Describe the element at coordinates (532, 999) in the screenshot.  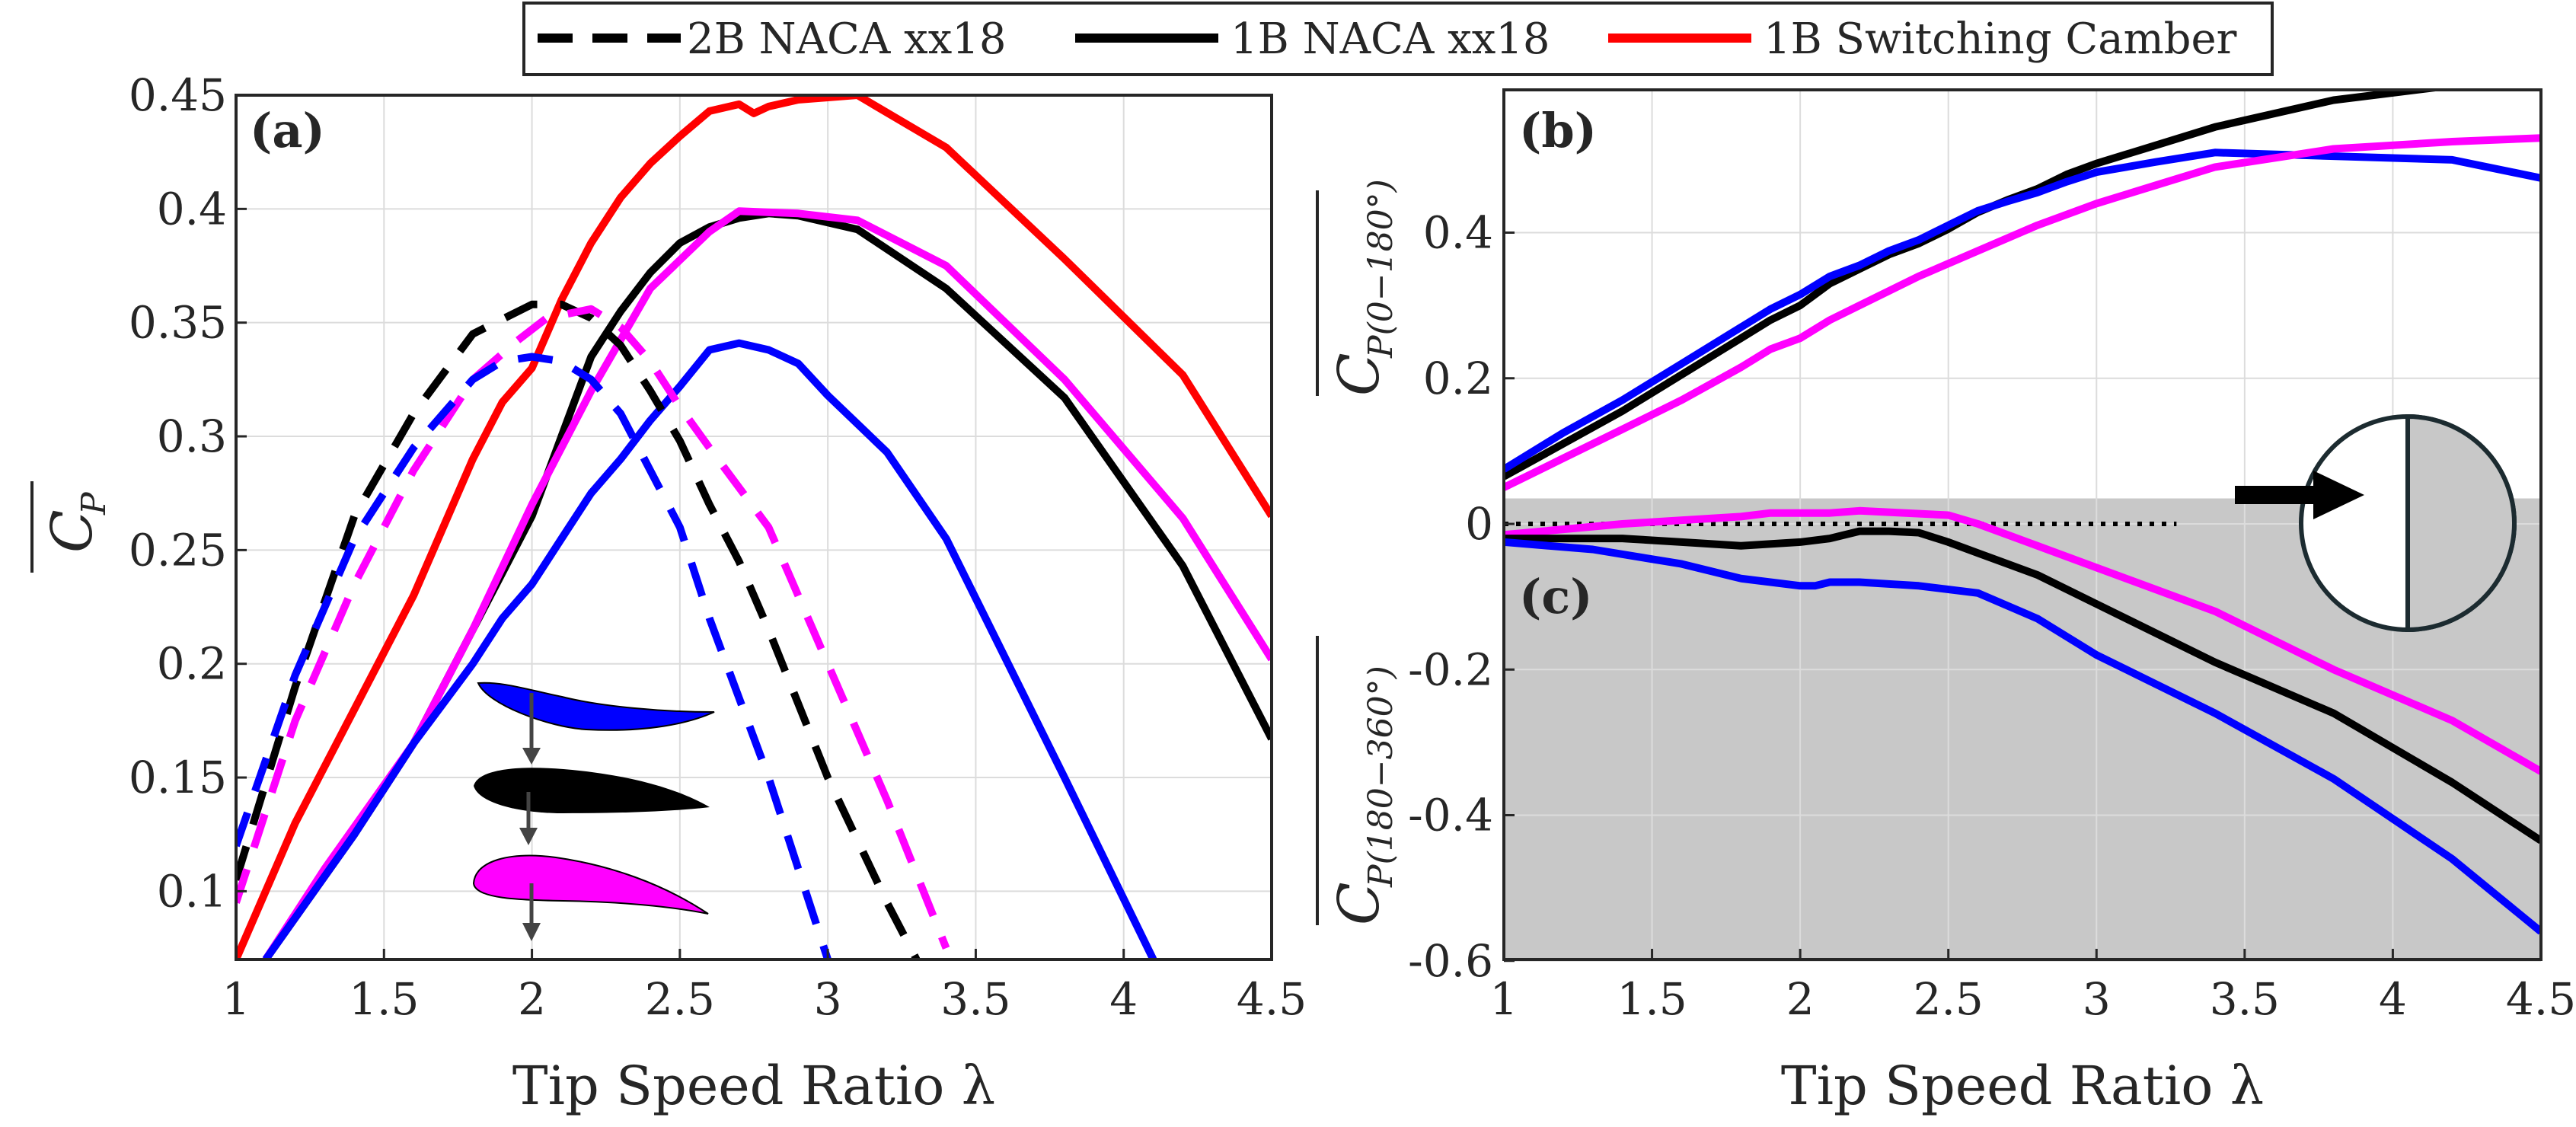
I see `a-xtick-label: 2` at that location.